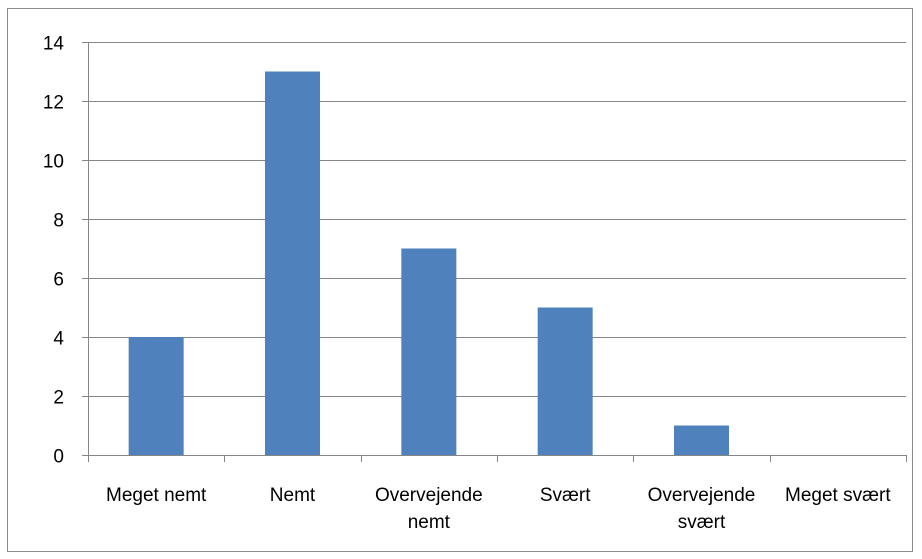 The height and width of the screenshot is (559, 922). I want to click on x-category-label-line: Meget svært, so click(838, 495).